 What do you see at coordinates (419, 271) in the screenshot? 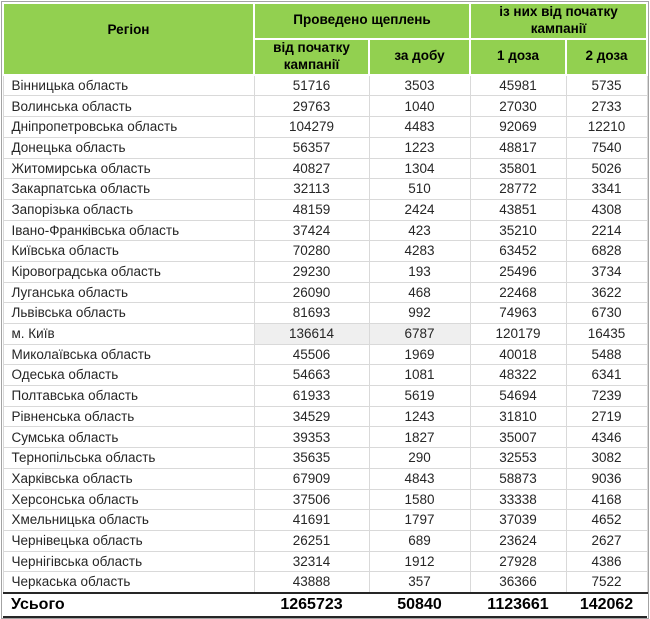
I see `value-cell: 193` at bounding box center [419, 271].